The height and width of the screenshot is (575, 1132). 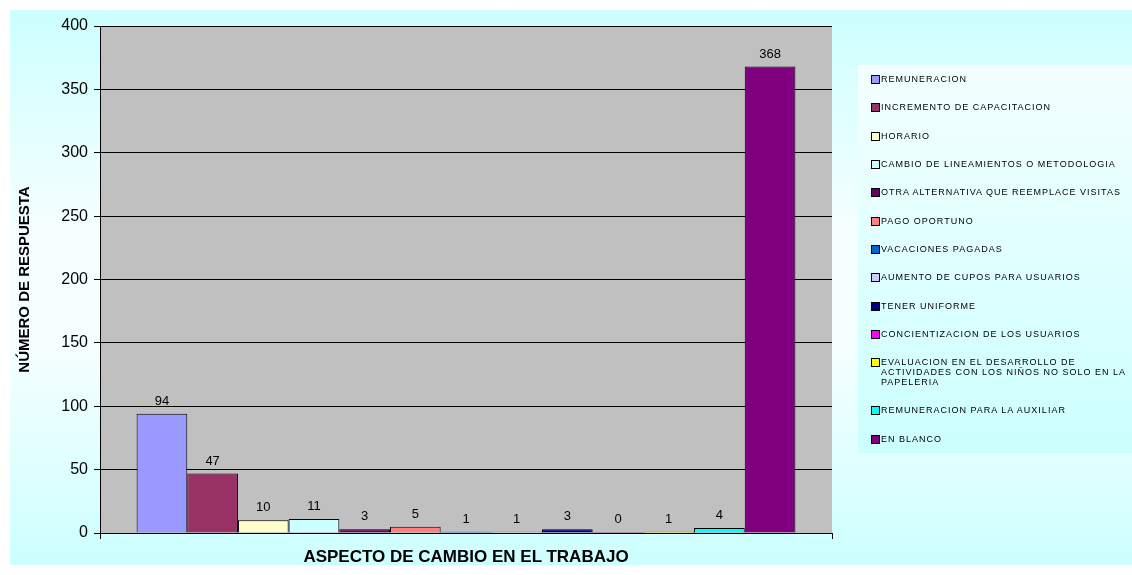 What do you see at coordinates (1004, 372) in the screenshot?
I see `legend-label: EVALUACION EN EL DESARROLLO DE ACTIVIDADES CON LOS NIÑOS NO SOLO EN LA PAPELERIA` at bounding box center [1004, 372].